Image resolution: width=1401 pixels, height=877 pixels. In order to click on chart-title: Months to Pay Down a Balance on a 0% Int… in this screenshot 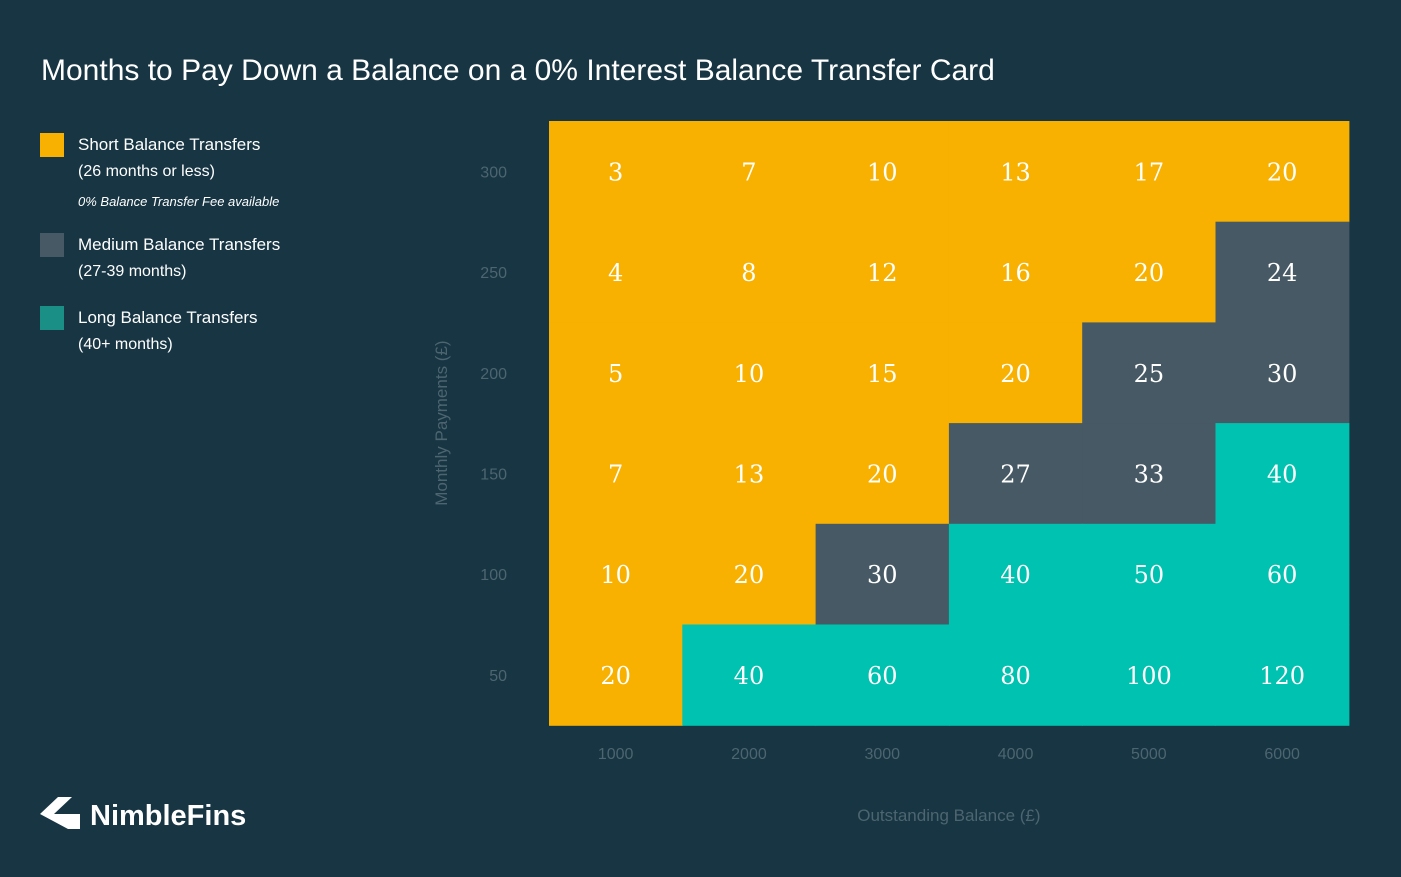, I will do `click(518, 70)`.